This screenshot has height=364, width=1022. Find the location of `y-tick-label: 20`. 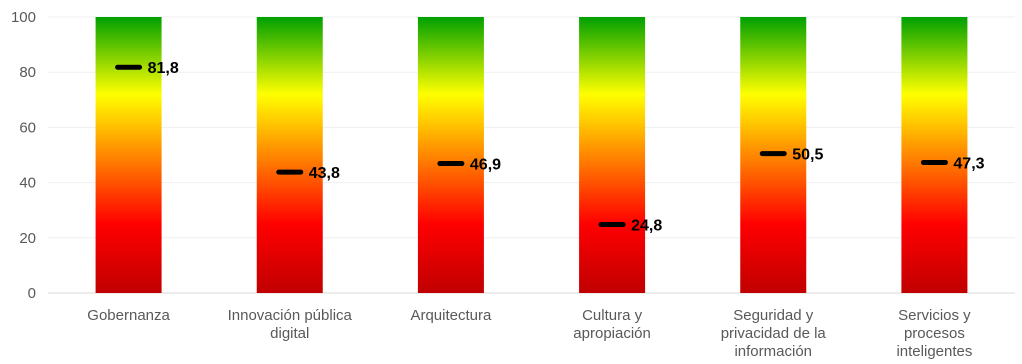

y-tick-label: 20 is located at coordinates (27, 238).